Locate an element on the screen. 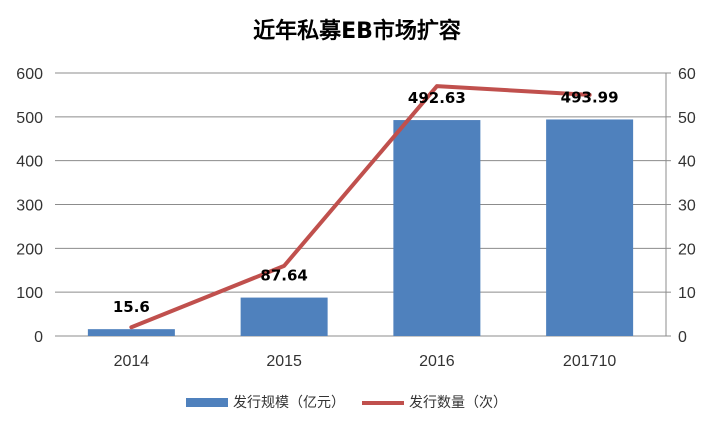 The height and width of the screenshot is (421, 714). data-label: 87.64 is located at coordinates (283, 276).